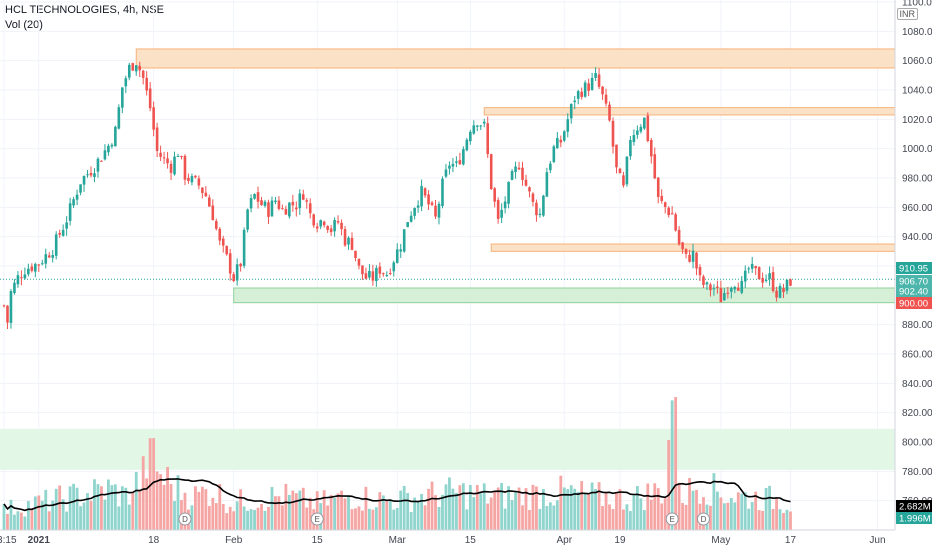 The width and height of the screenshot is (932, 550). Describe the element at coordinates (917, 443) in the screenshot. I see `price-tick-label-2: 800.00` at that location.